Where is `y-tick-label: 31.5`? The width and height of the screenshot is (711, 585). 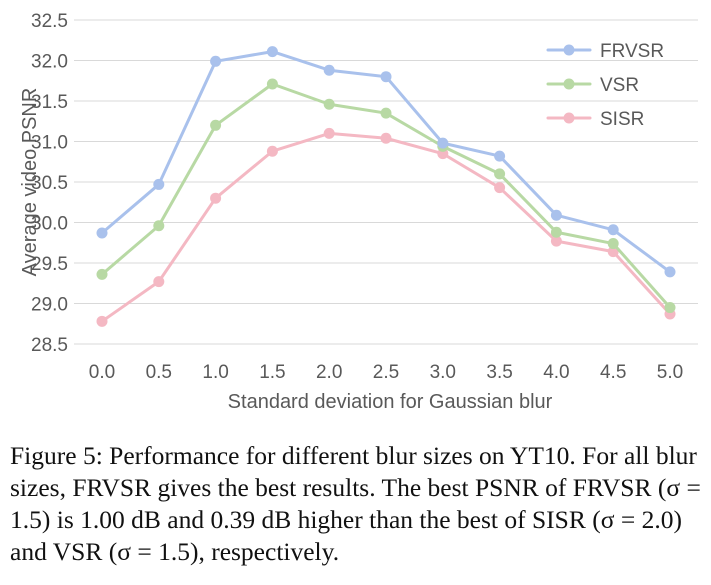 y-tick-label: 31.5 is located at coordinates (49, 102).